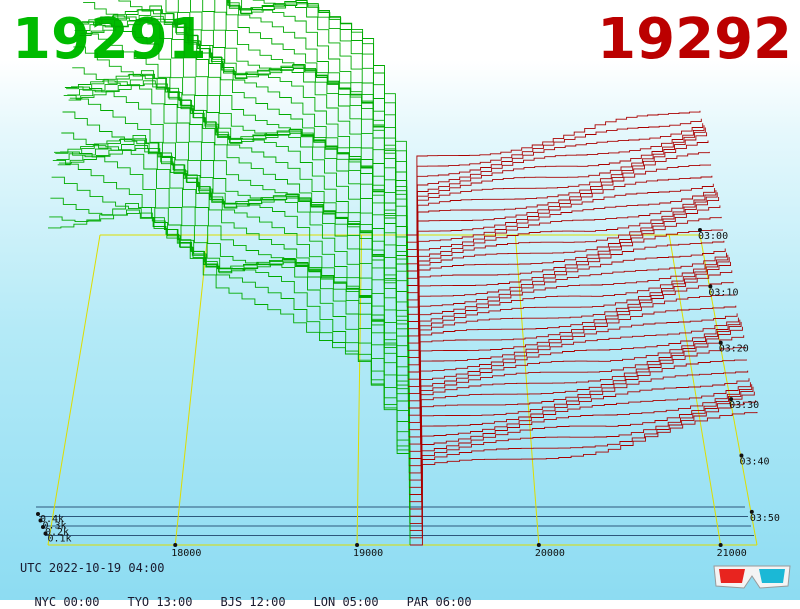  I want to click on time-tick-label: 03:20, so click(734, 349).